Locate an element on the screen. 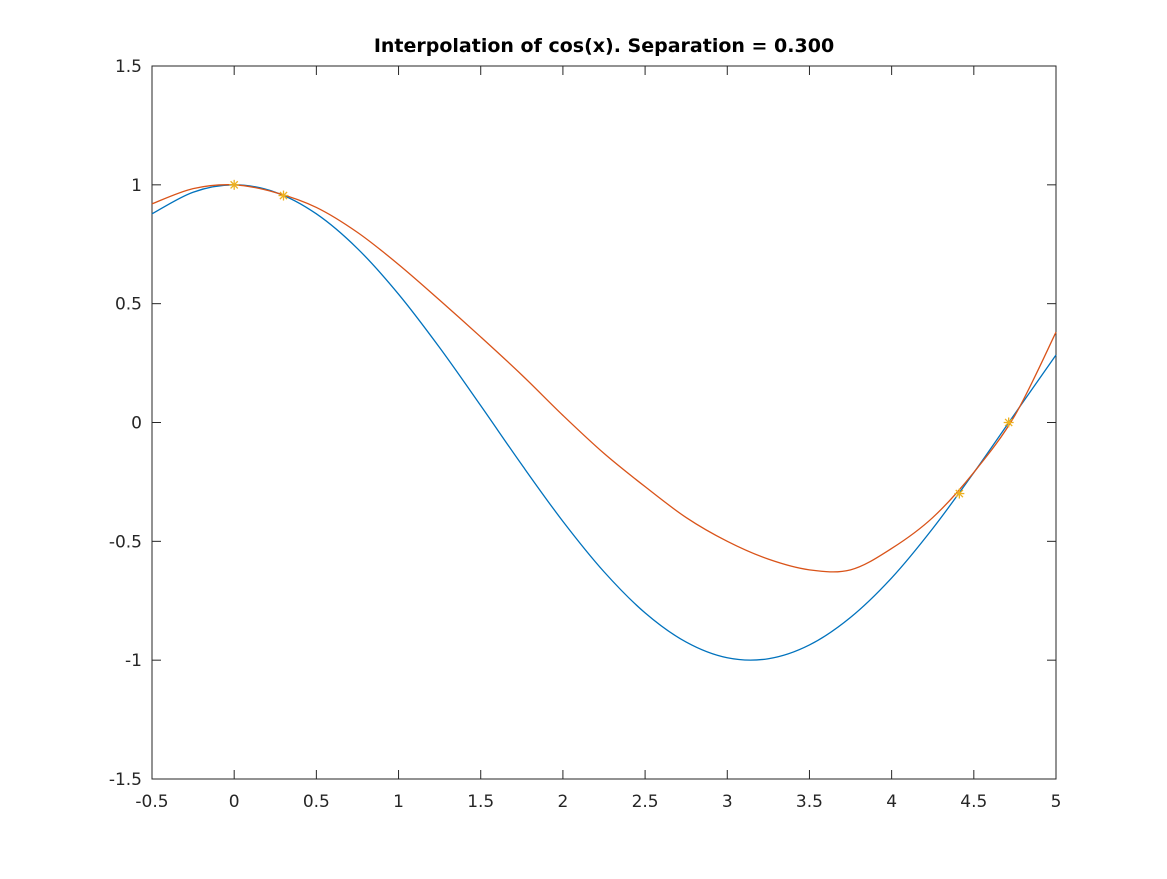  x-tick-label: 5 is located at coordinates (1056, 802).